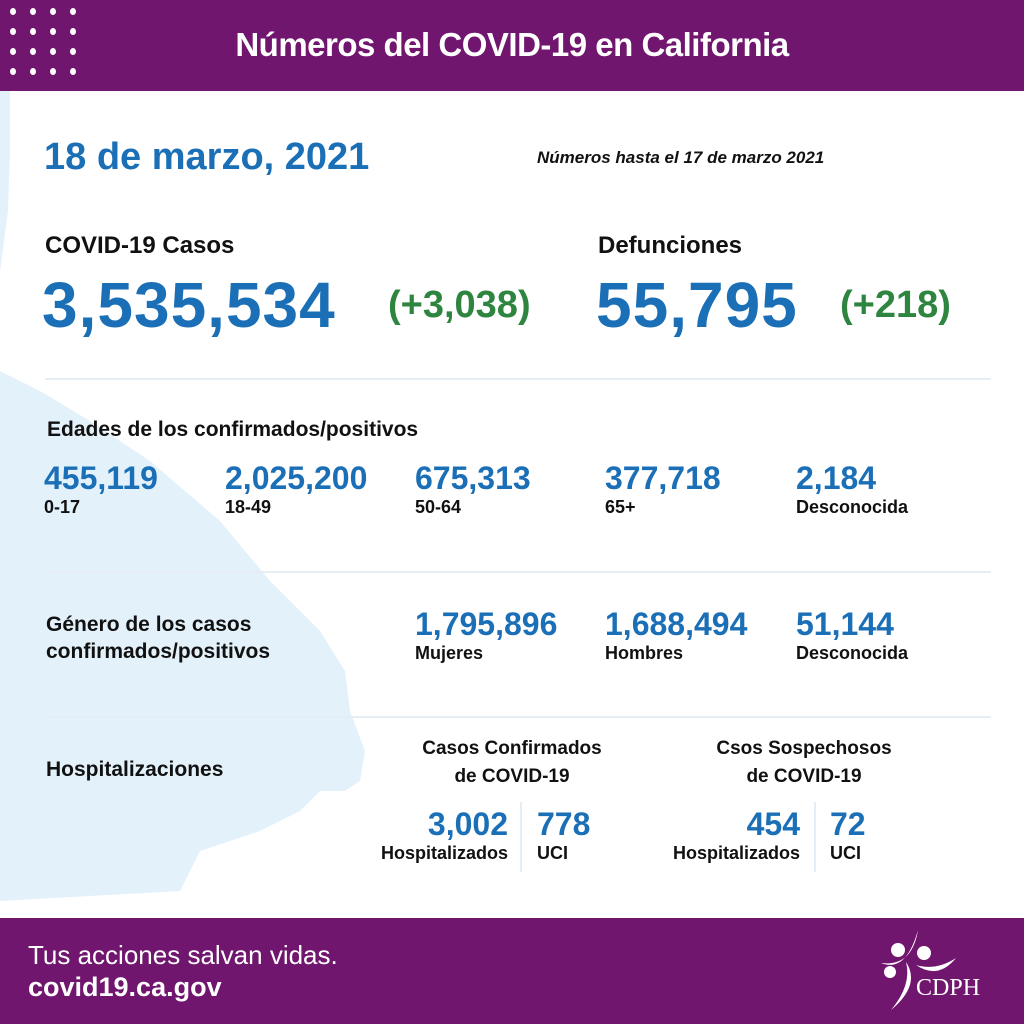  I want to click on confirmed-title-line: de COVID-19, so click(512, 776).